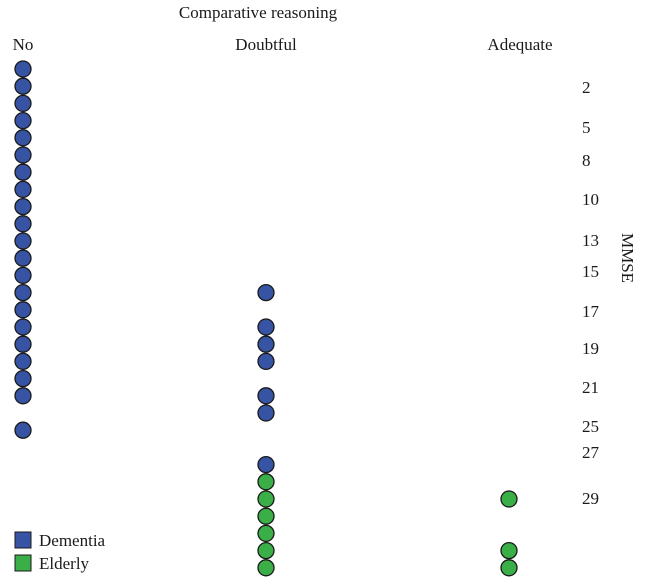 This screenshot has height=581, width=646. Describe the element at coordinates (23, 540) in the screenshot. I see `legend-swatch-dementia` at that location.